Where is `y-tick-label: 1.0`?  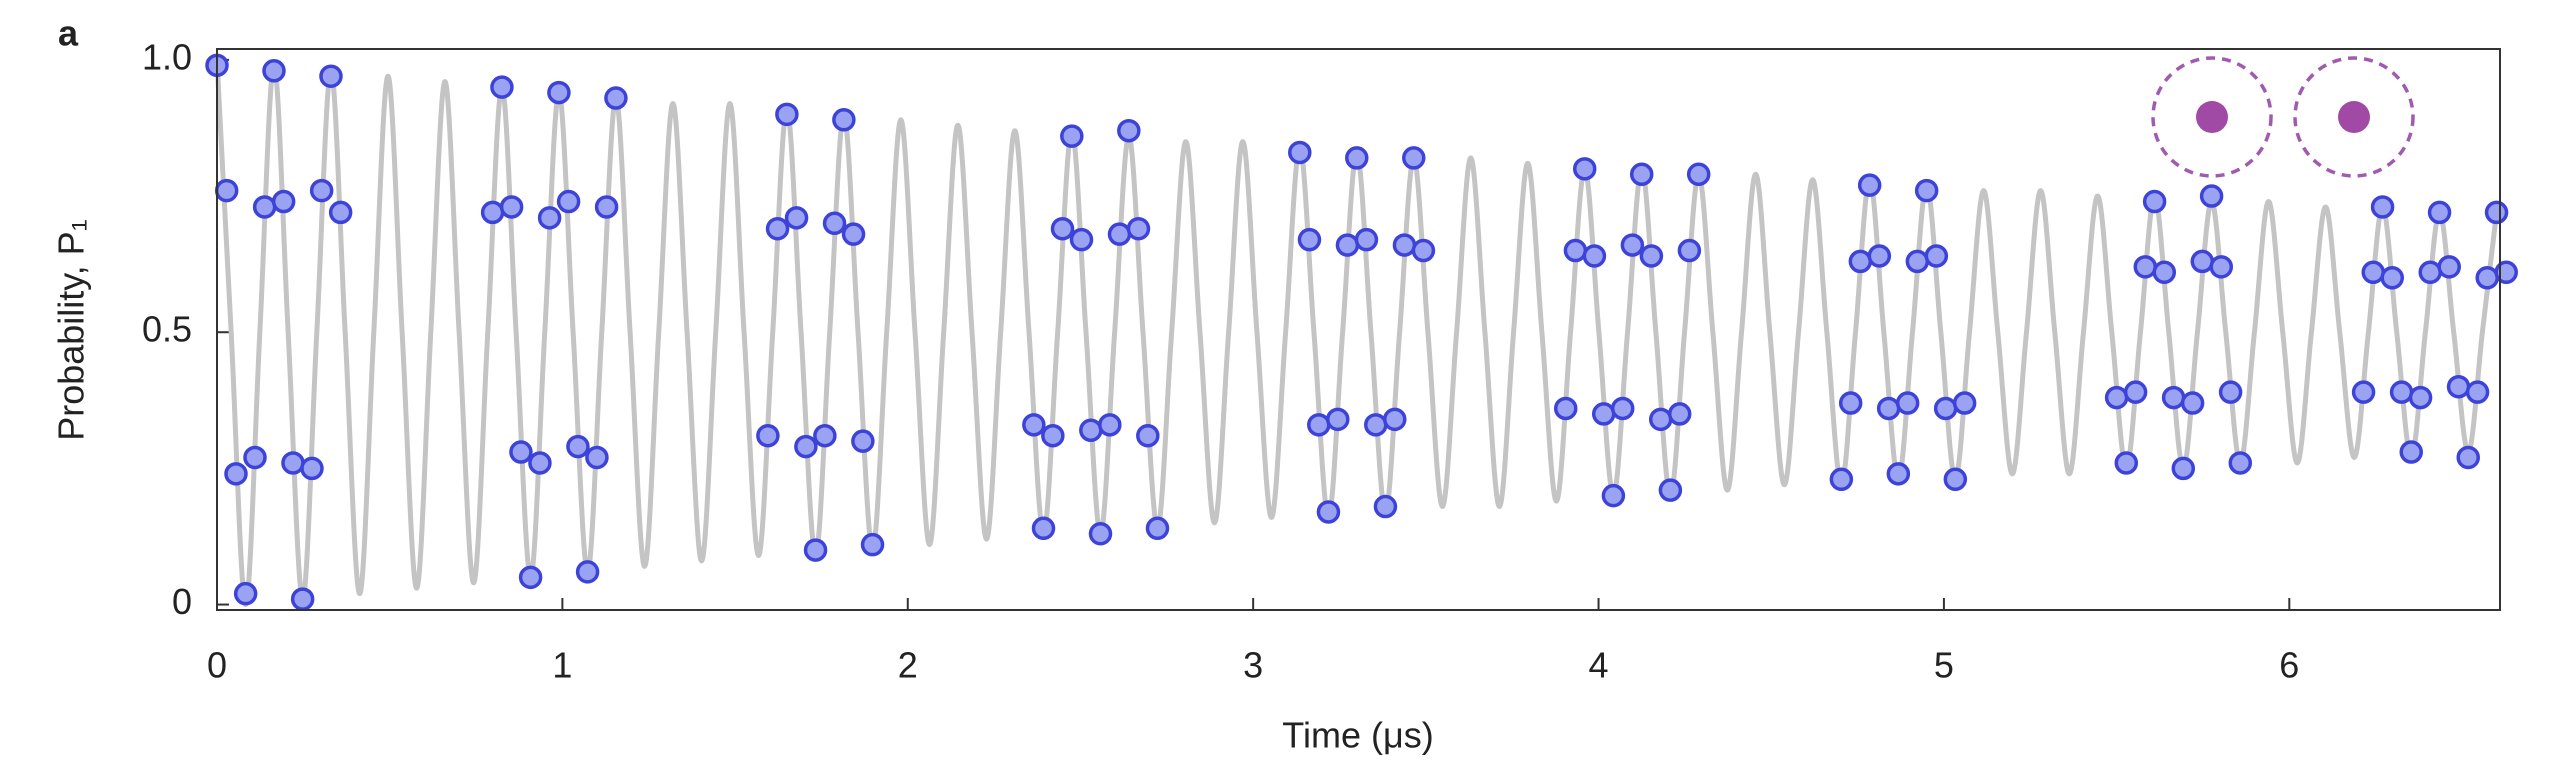 y-tick-label: 1.0 is located at coordinates (167, 56).